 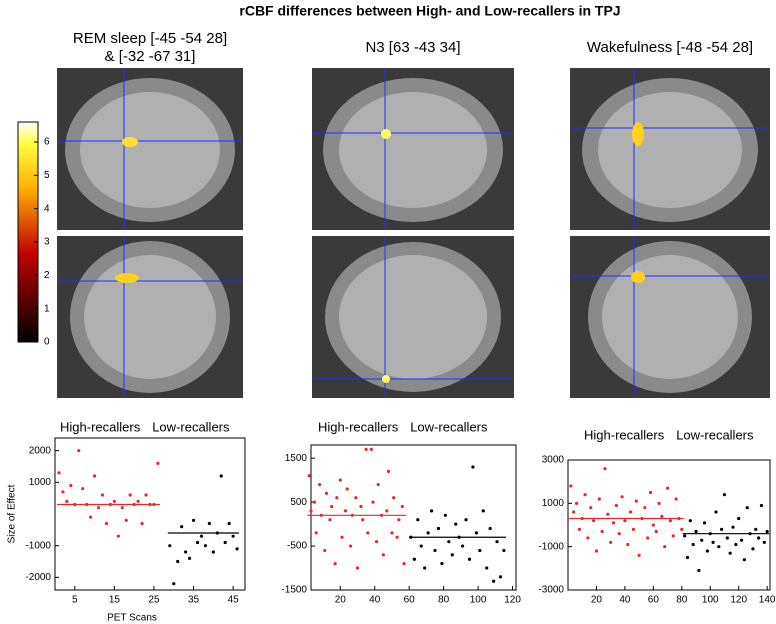 I want to click on x-tick-label: 120, so click(x=512, y=600).